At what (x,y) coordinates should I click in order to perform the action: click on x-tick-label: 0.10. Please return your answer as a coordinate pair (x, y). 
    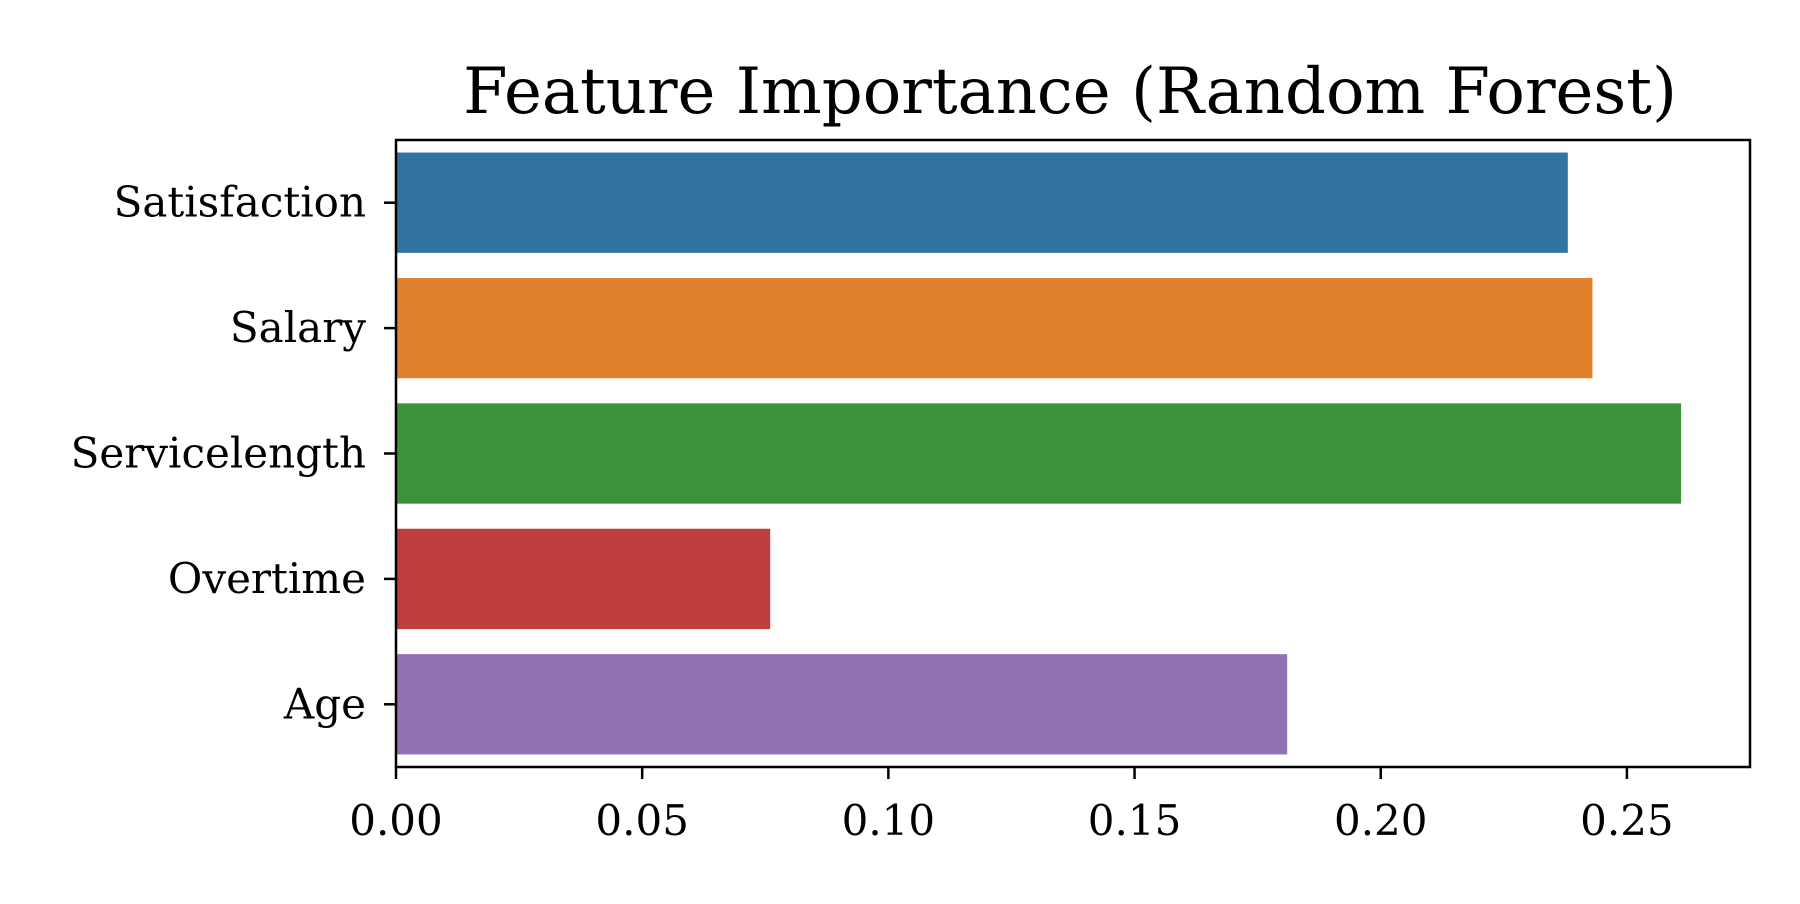
    Looking at the image, I should click on (889, 820).